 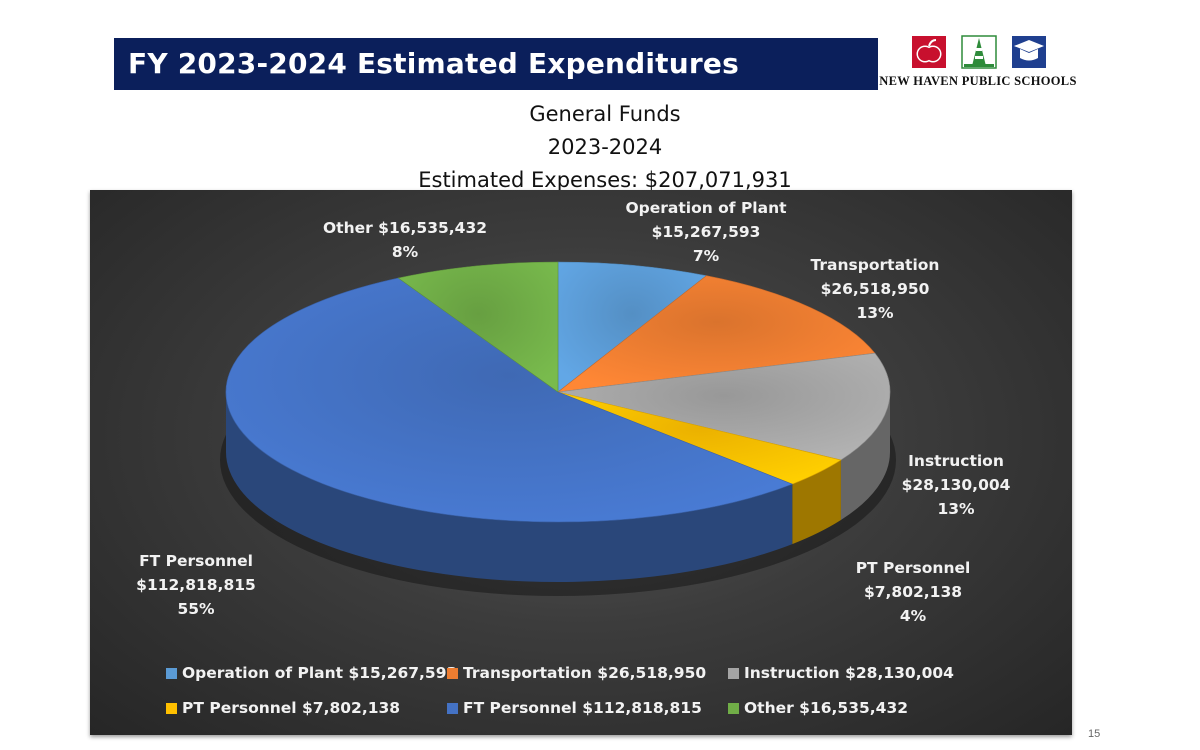 I want to click on data-label-transportation: Transportation $26,518,950 13%, so click(x=875, y=289).